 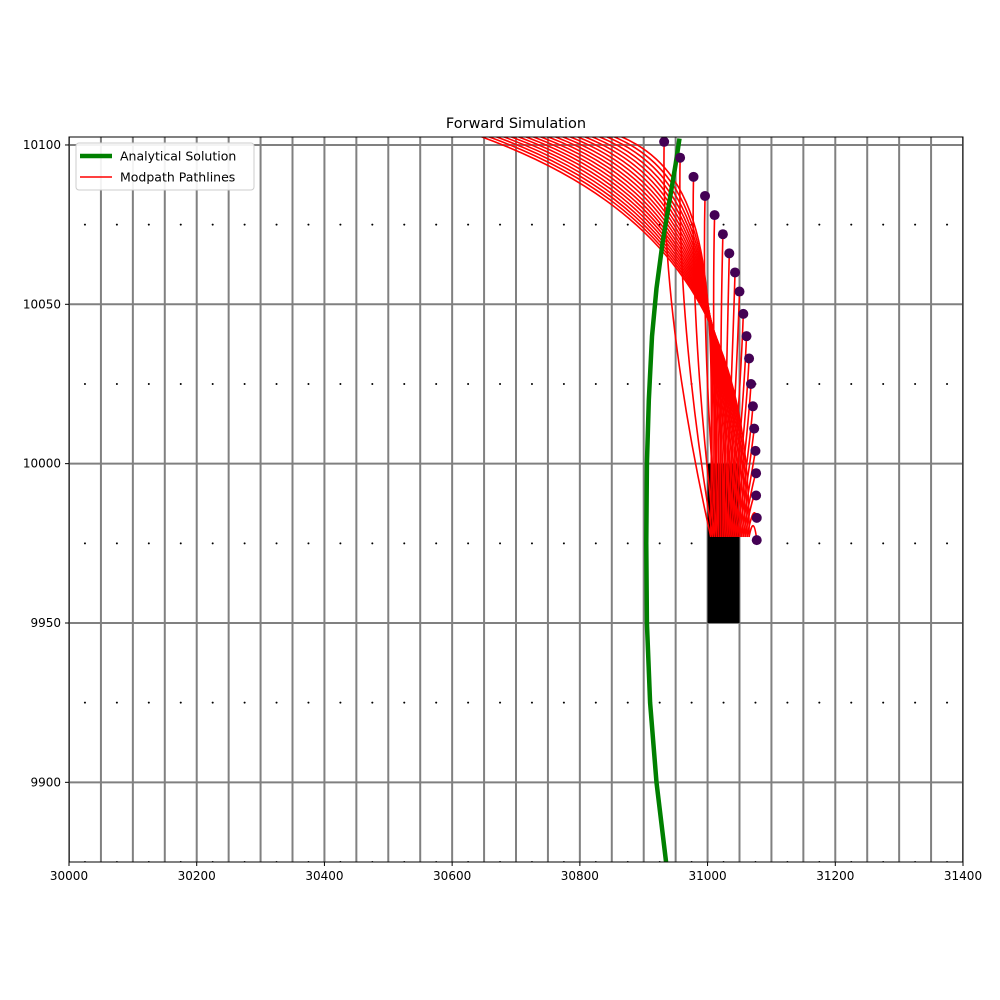 What do you see at coordinates (178, 156) in the screenshot?
I see `legend-label: Analytical Solution` at bounding box center [178, 156].